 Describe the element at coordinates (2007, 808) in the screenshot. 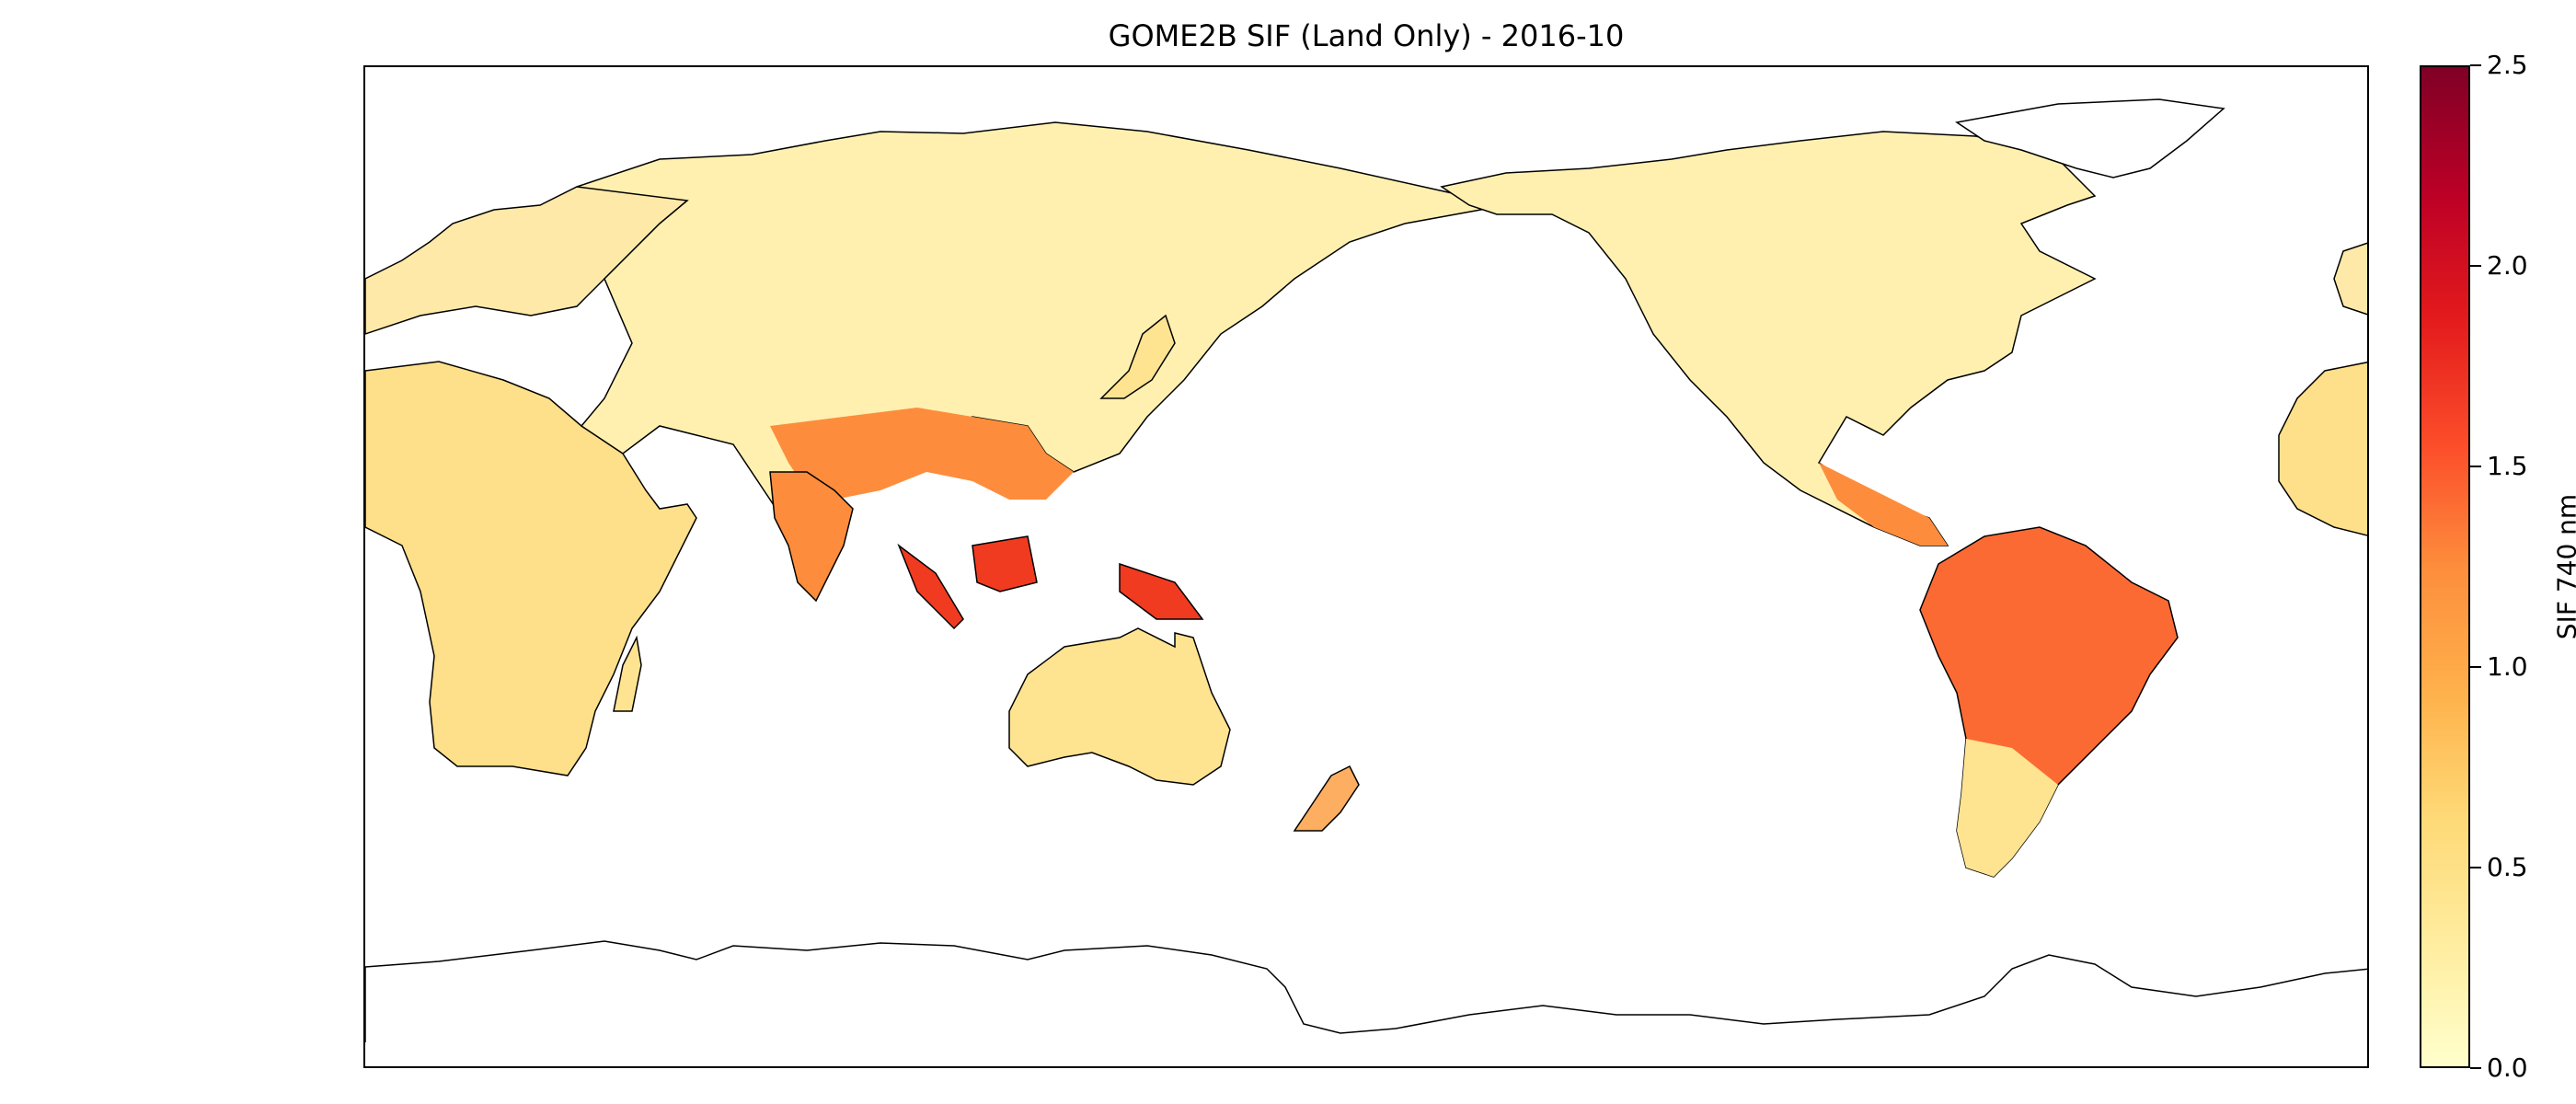

I see `south-america-south` at that location.